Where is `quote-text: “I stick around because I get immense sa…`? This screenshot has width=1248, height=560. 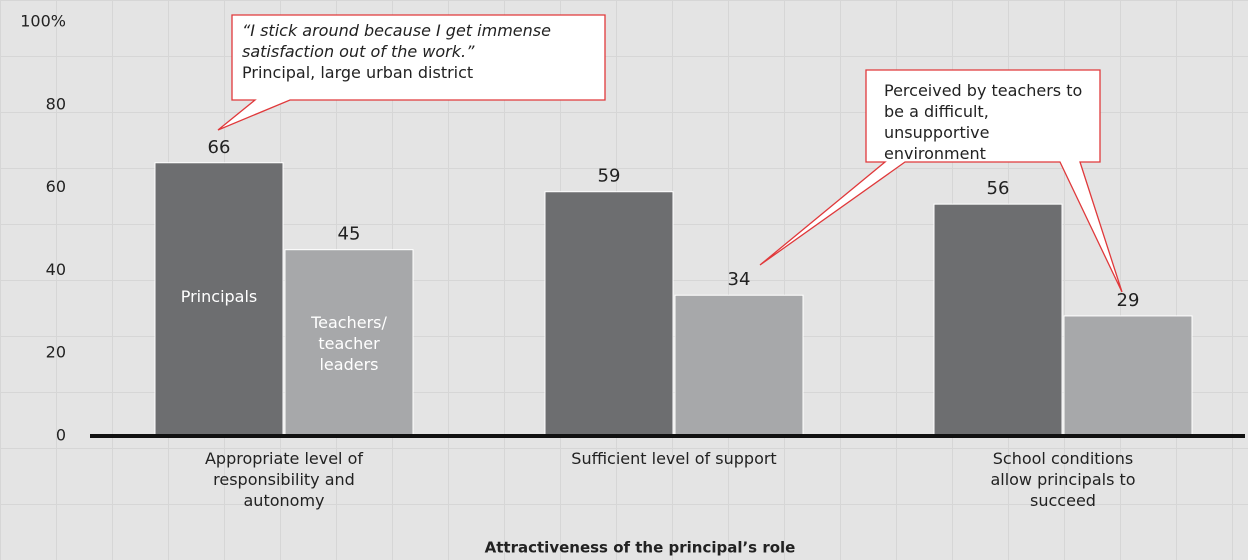
quote-text: “I stick around because I get immense sa… is located at coordinates (396, 41).